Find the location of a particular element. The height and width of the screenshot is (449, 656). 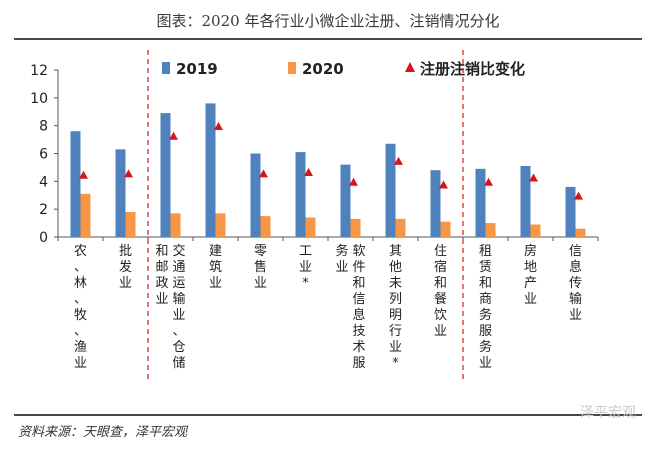

source-note: 资料来源：天眼查，泽平宏观 is located at coordinates (103, 432).